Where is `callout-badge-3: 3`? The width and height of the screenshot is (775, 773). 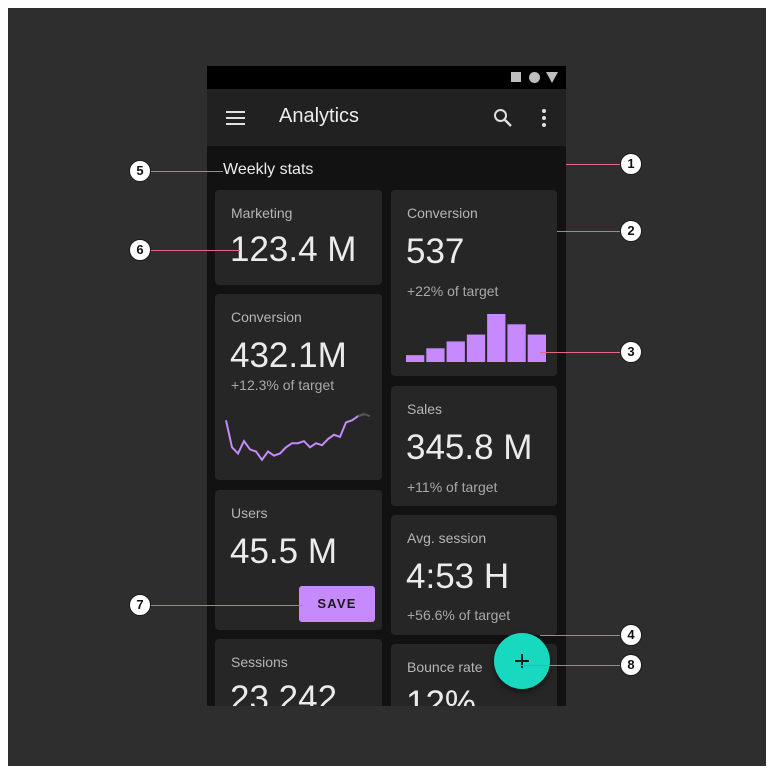
callout-badge-3: 3 is located at coordinates (631, 352).